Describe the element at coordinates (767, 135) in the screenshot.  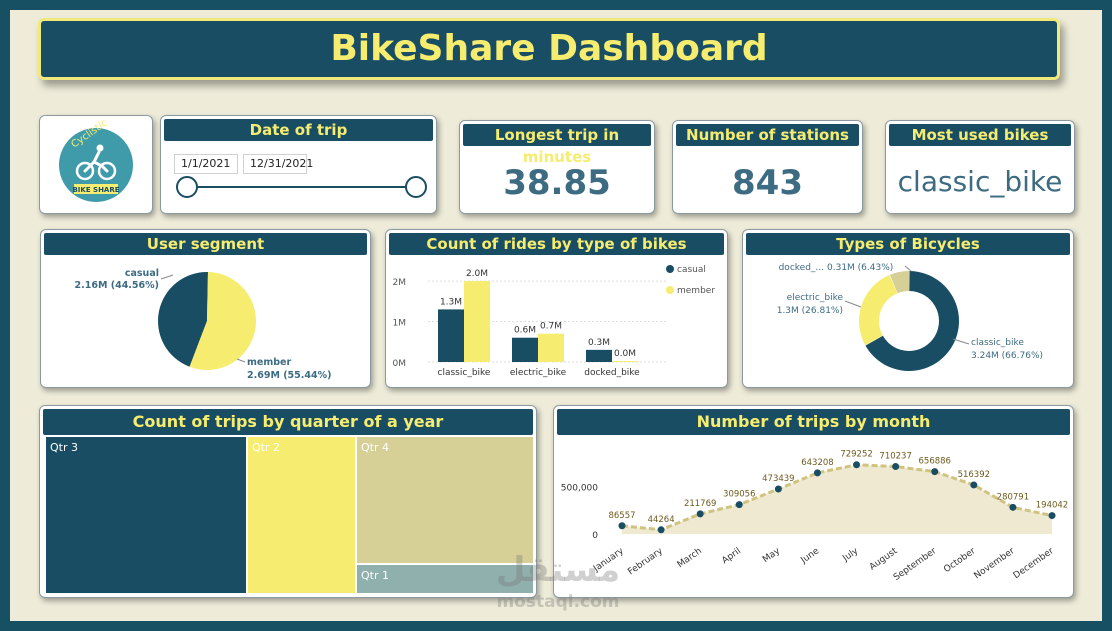
I see `kpi-label: Number of stations` at that location.